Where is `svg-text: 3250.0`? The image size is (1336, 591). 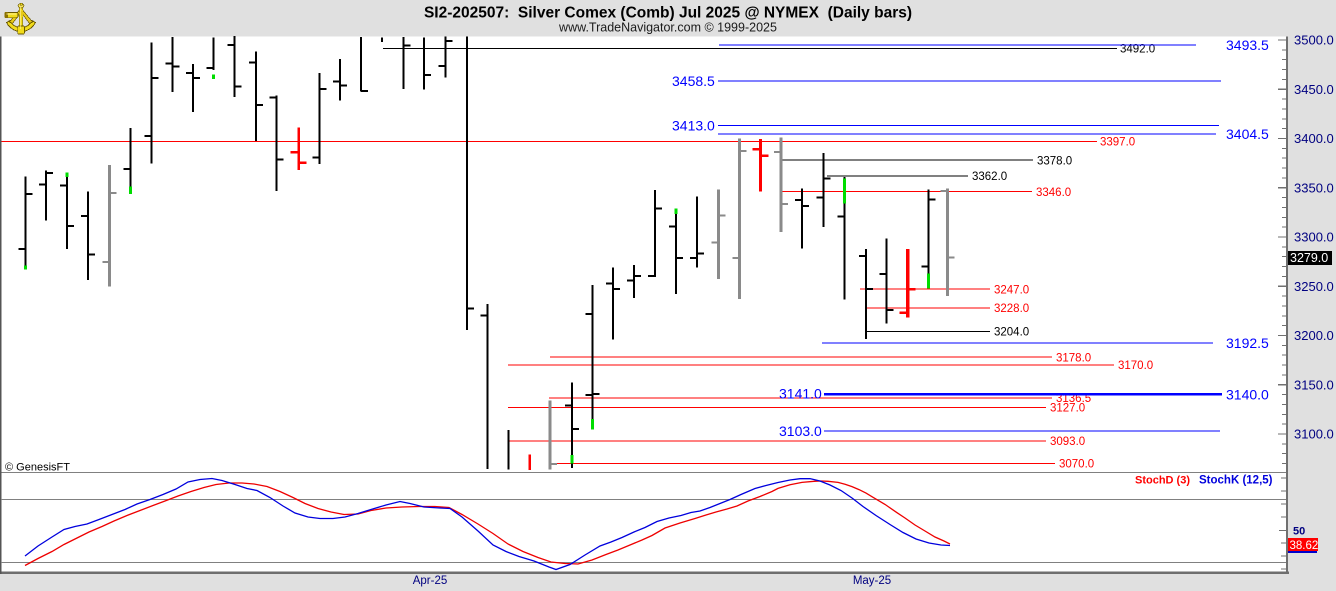 svg-text: 3250.0 is located at coordinates (1314, 286).